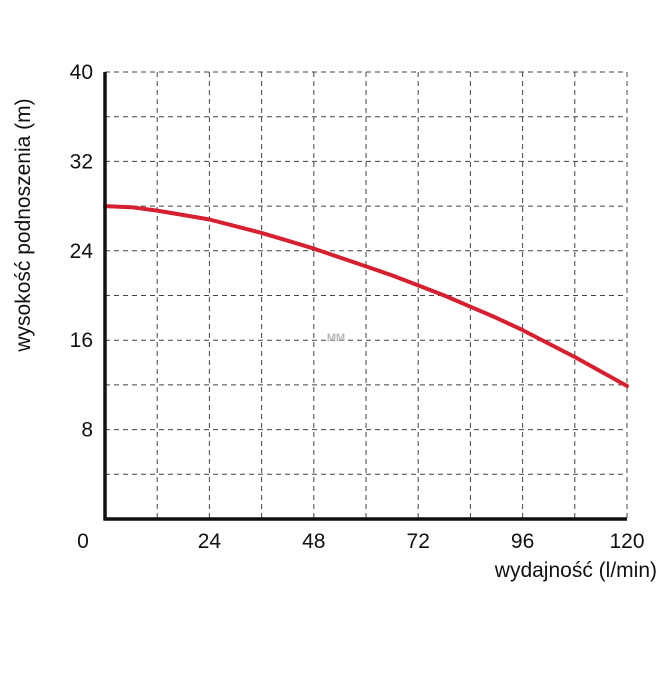 Image resolution: width=672 pixels, height=677 pixels. I want to click on x-tick-label: 72, so click(418, 541).